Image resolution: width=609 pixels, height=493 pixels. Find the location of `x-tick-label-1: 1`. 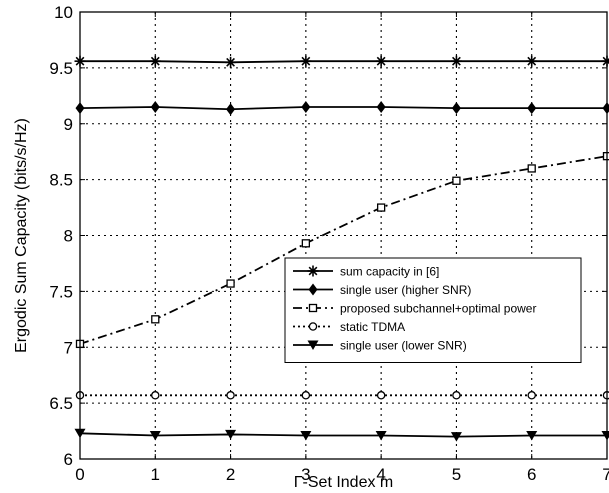

x-tick-label-1: 1 is located at coordinates (155, 474).